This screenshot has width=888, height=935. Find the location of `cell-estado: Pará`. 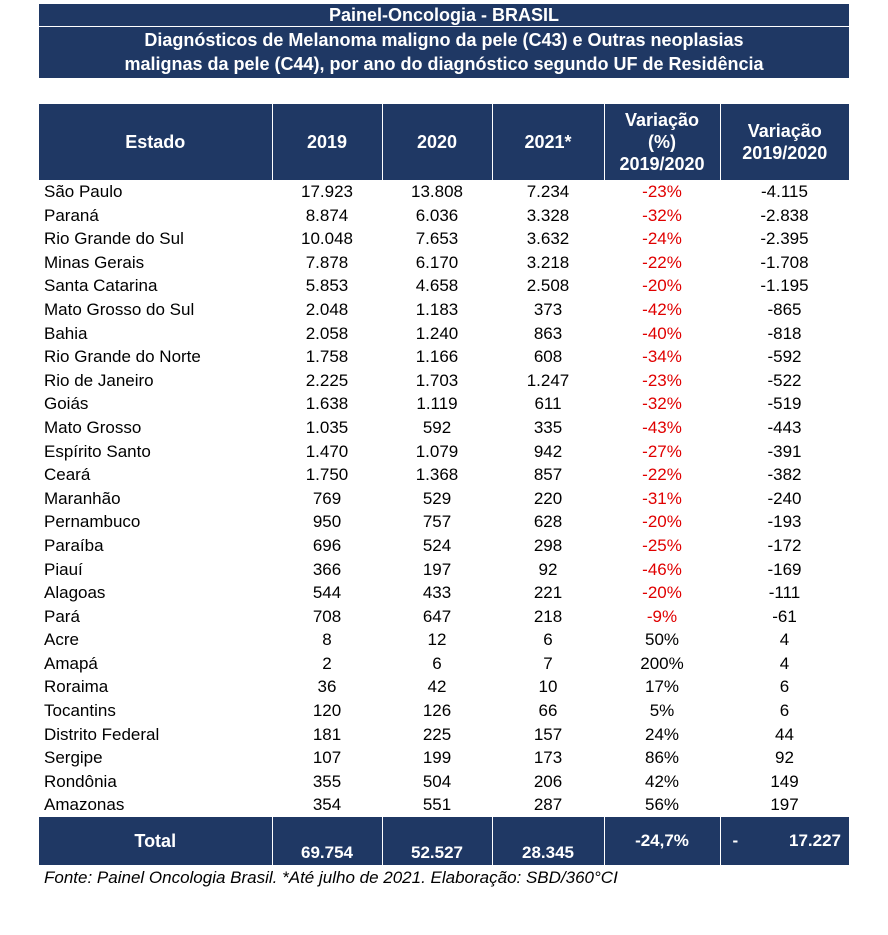

cell-estado: Pará is located at coordinates (62, 616).